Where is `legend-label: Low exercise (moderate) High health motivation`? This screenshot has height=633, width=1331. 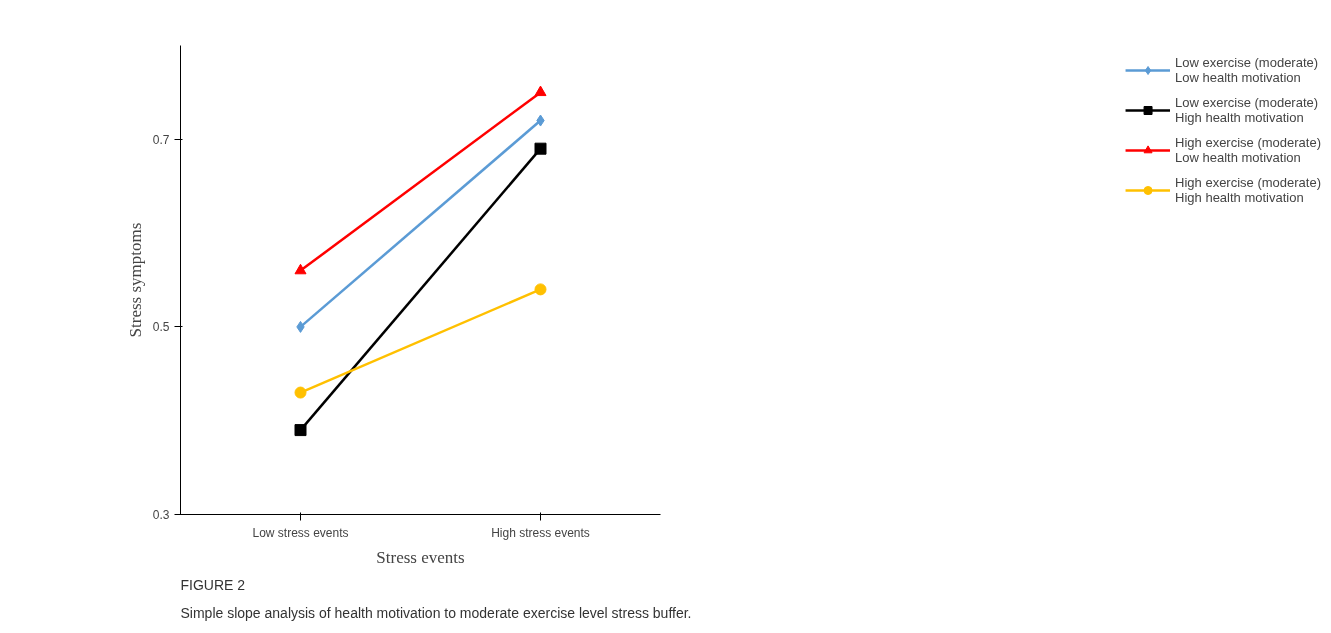 legend-label: Low exercise (moderate) High health motivation is located at coordinates (1247, 110).